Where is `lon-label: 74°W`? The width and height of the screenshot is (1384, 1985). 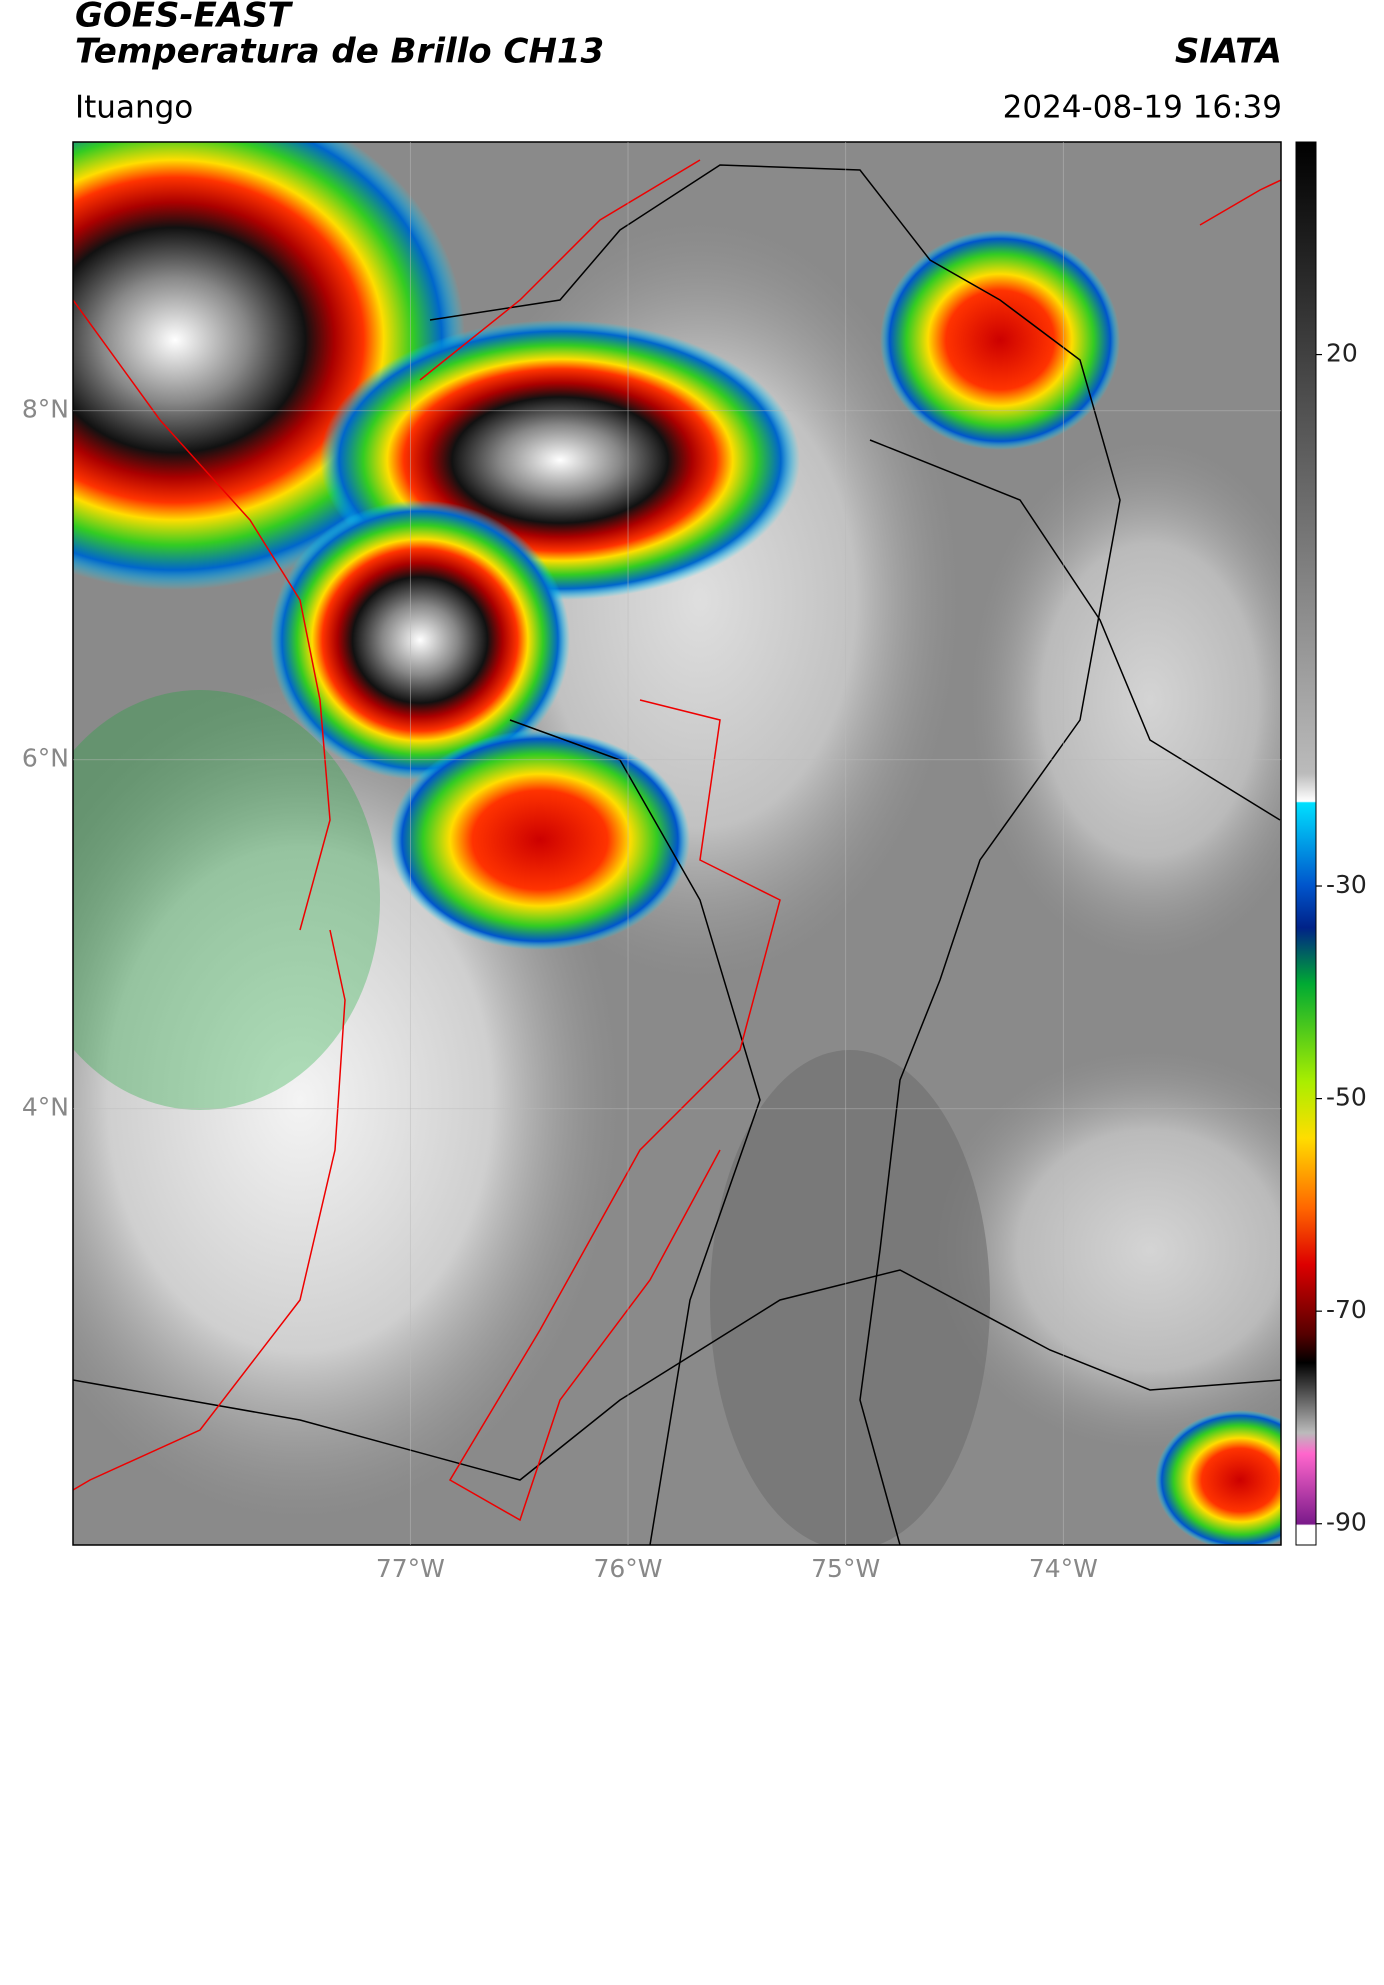 lon-label: 74°W is located at coordinates (1063, 1568).